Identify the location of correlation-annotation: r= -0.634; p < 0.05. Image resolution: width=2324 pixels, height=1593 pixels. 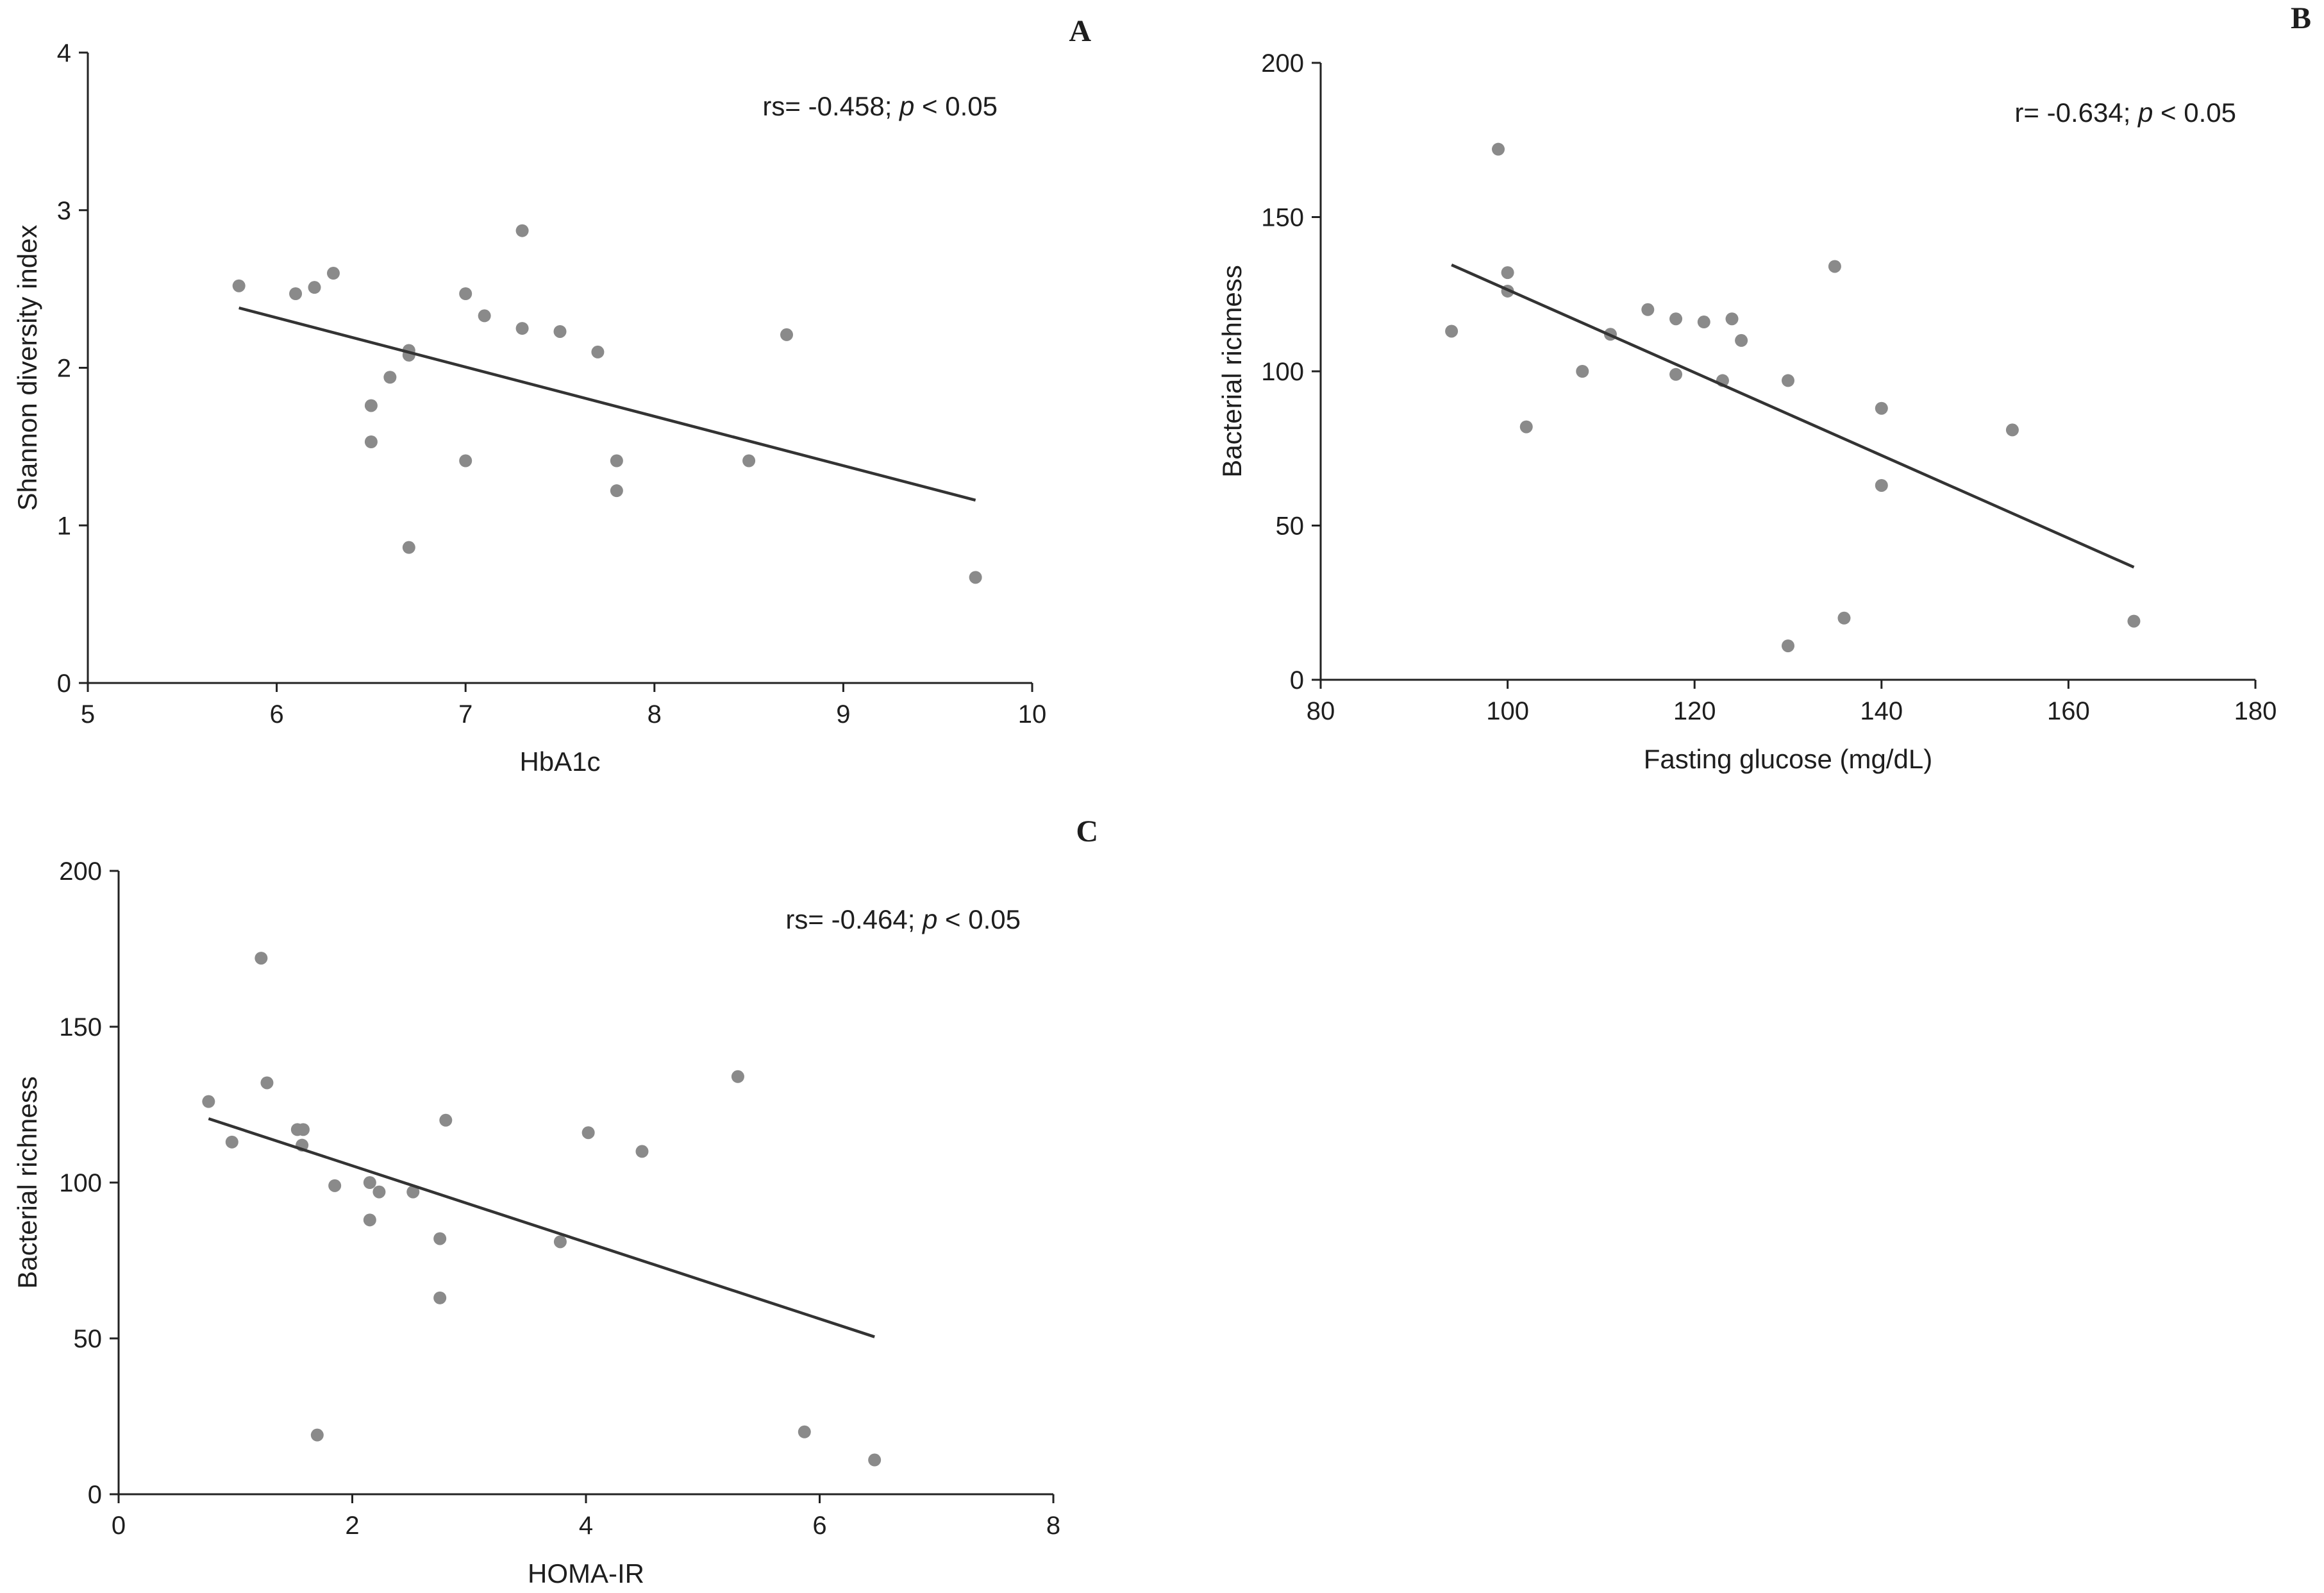
(2125, 112).